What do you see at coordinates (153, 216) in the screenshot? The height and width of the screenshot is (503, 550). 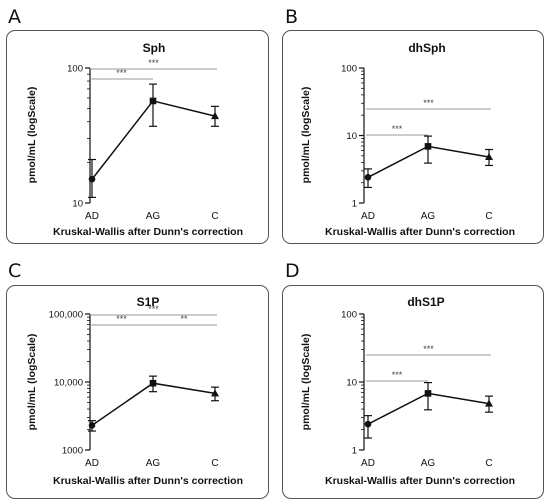 I see `x-tick-label-sph: AG` at bounding box center [153, 216].